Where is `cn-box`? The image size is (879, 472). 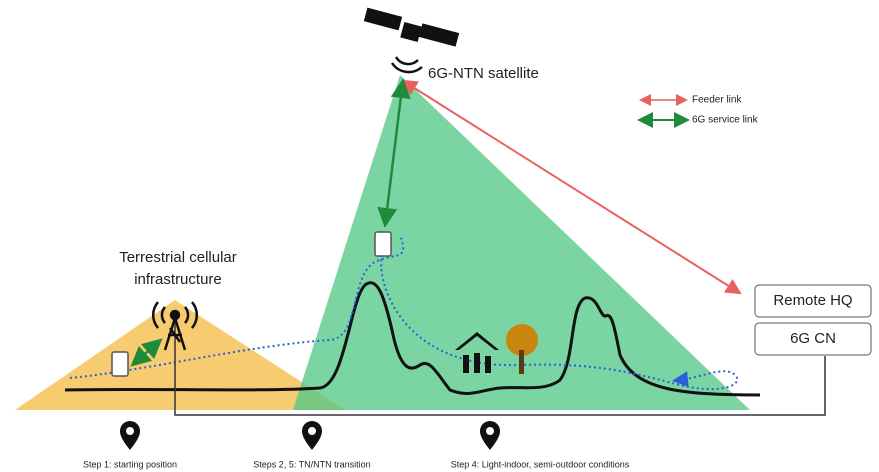 cn-box is located at coordinates (813, 339).